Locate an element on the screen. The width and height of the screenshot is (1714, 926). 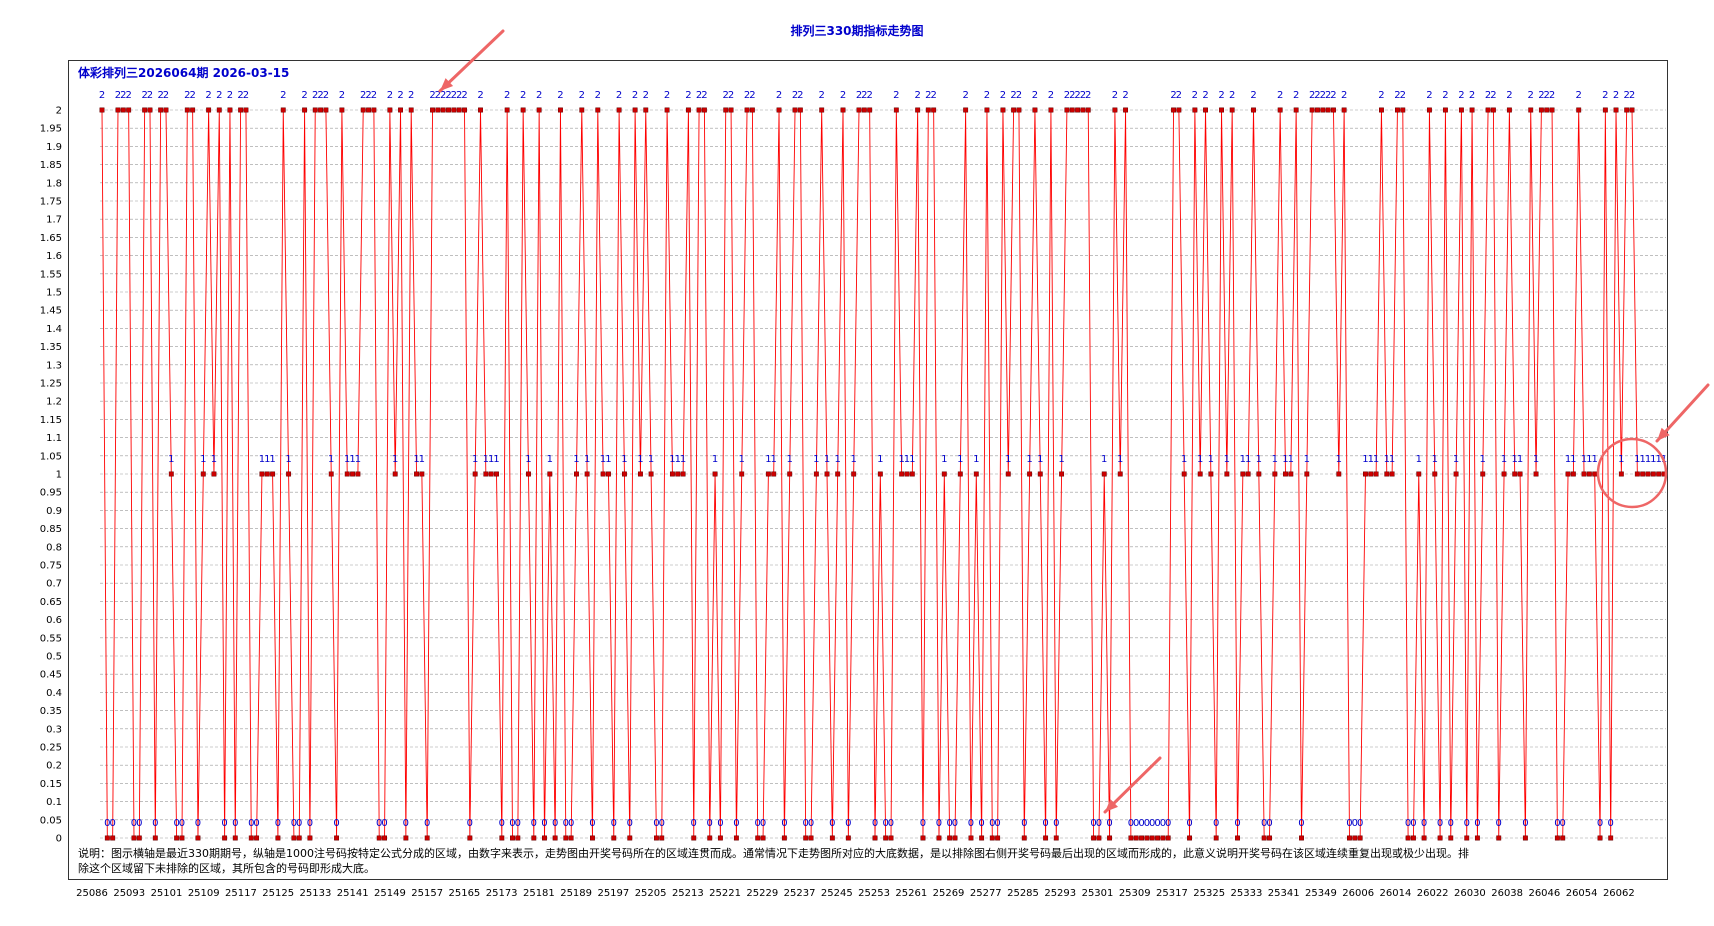
x-tick-label: 25125 is located at coordinates (278, 893).